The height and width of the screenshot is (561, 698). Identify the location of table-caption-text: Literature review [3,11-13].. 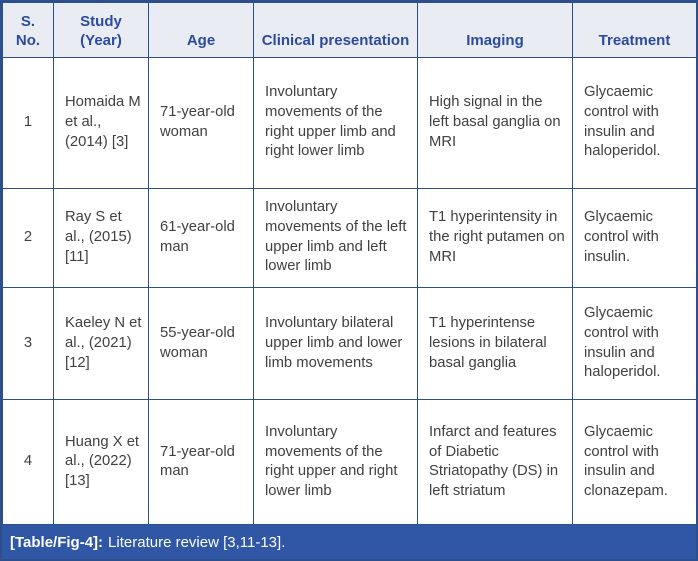
(197, 542).